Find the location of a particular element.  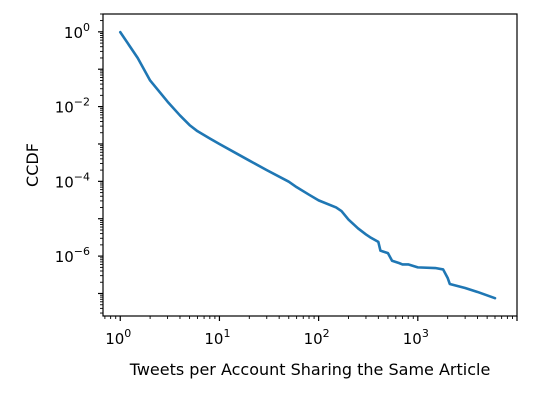

x-tick-label: 10¹ is located at coordinates (217, 337).